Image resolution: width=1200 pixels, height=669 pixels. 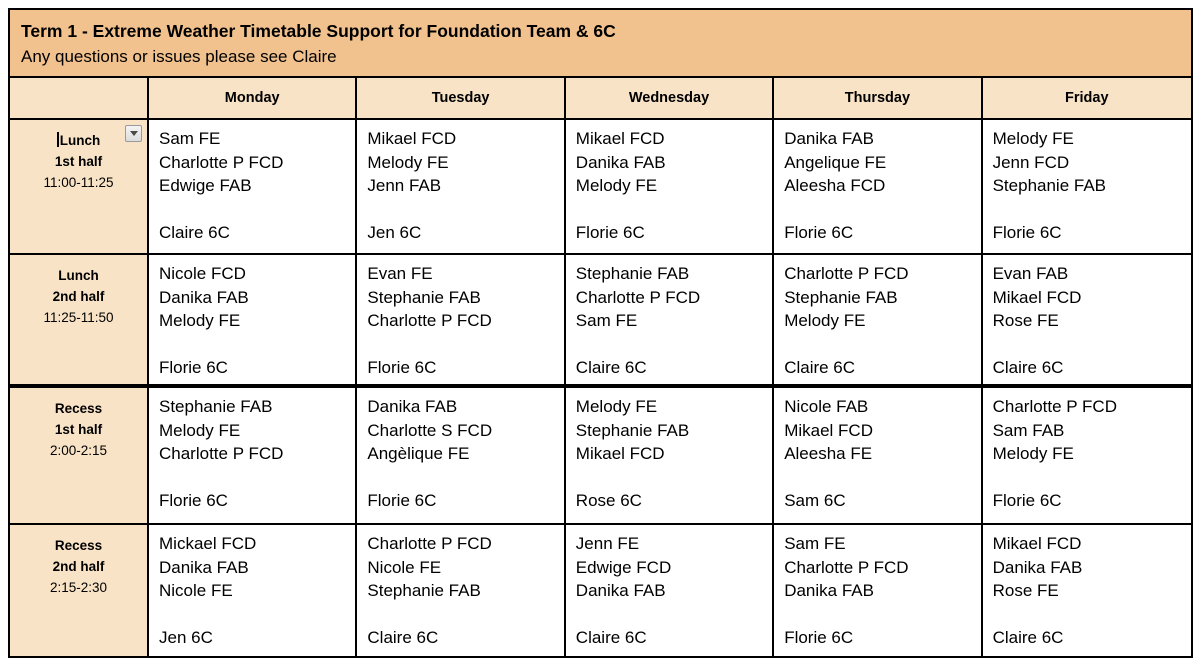 What do you see at coordinates (1086, 319) in the screenshot?
I see `schedule-cell-fri-lunch2: Evan FAB Mikael FCD Rose FE Claire 6C` at bounding box center [1086, 319].